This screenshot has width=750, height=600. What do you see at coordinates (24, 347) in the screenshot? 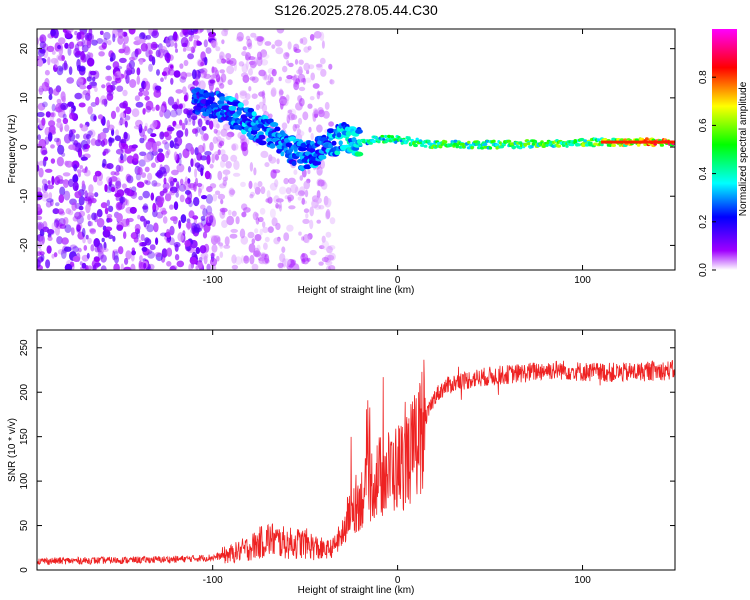
I see `y-tick-label: 250` at bounding box center [24, 347].